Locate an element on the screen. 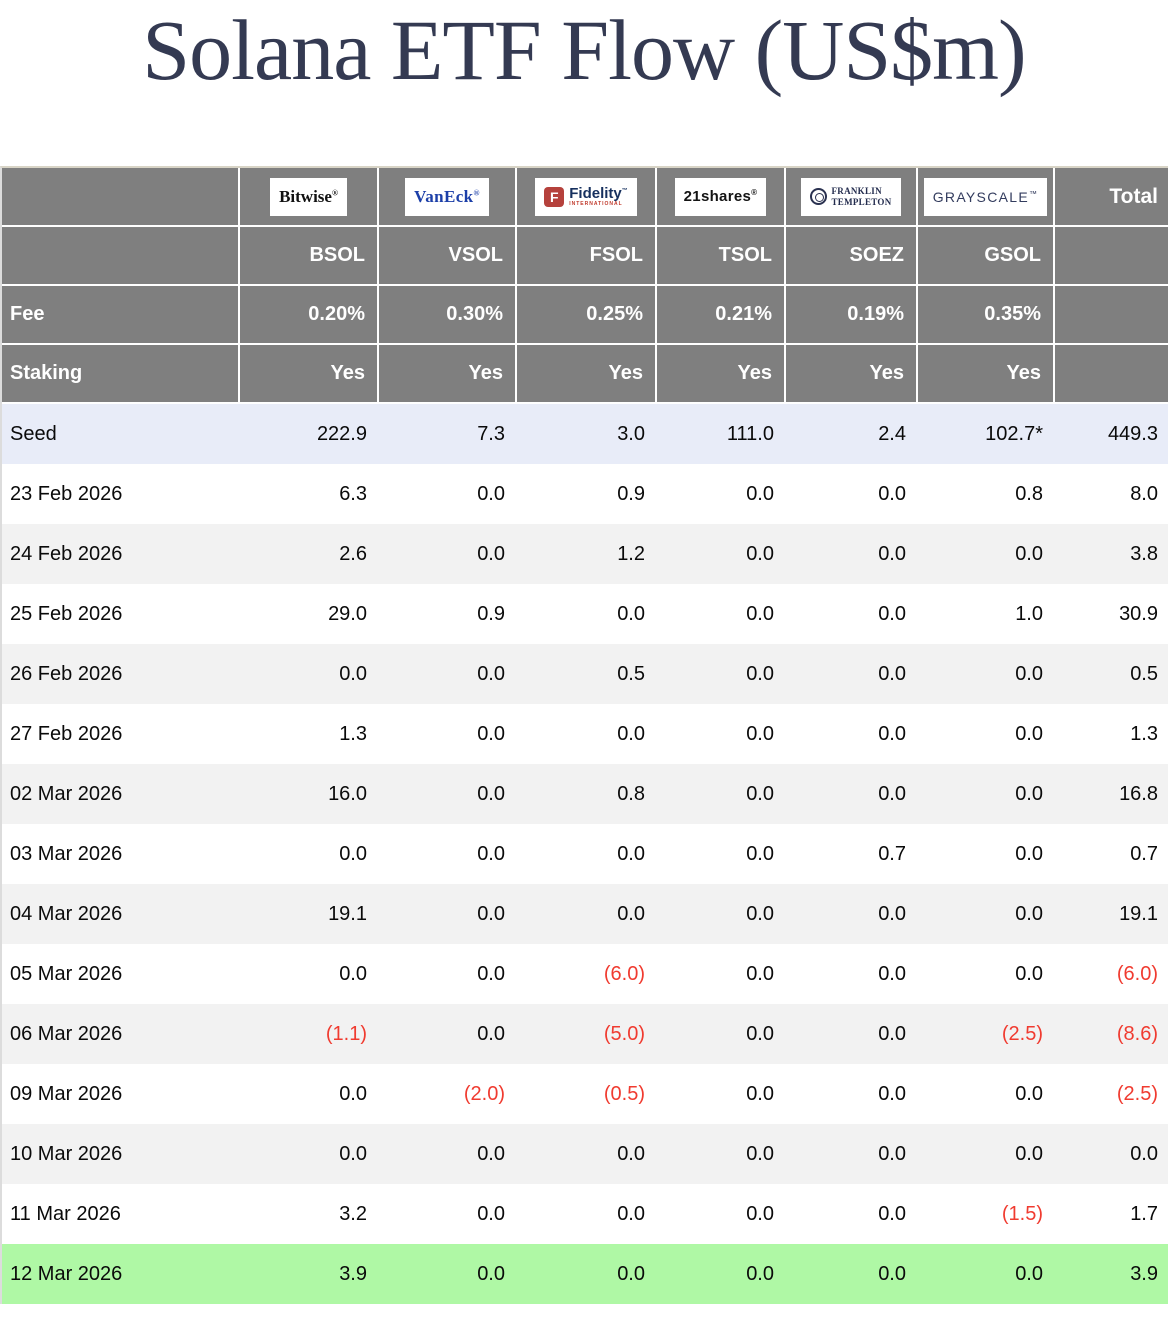 The height and width of the screenshot is (1318, 1168). provider-ticker: GSOL is located at coordinates (986, 257).